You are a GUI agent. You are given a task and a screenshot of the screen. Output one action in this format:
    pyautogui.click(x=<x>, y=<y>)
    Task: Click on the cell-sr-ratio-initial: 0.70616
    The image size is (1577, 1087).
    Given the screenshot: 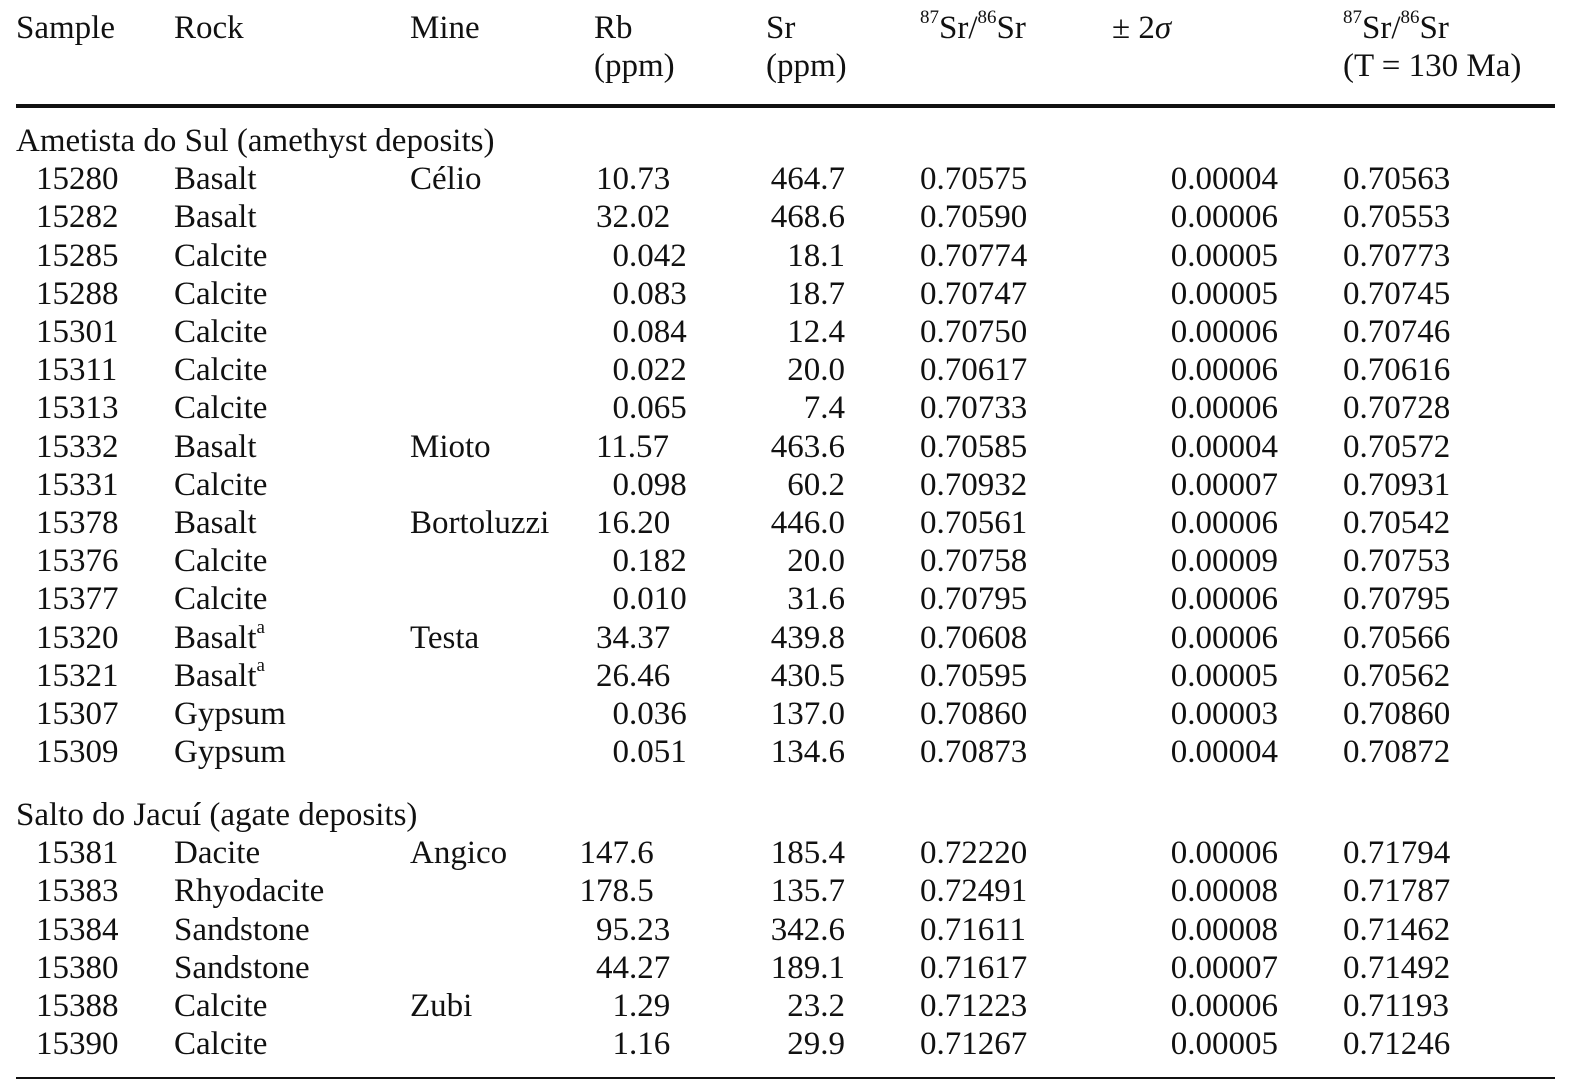 What is the action you would take?
    pyautogui.click(x=1396, y=370)
    